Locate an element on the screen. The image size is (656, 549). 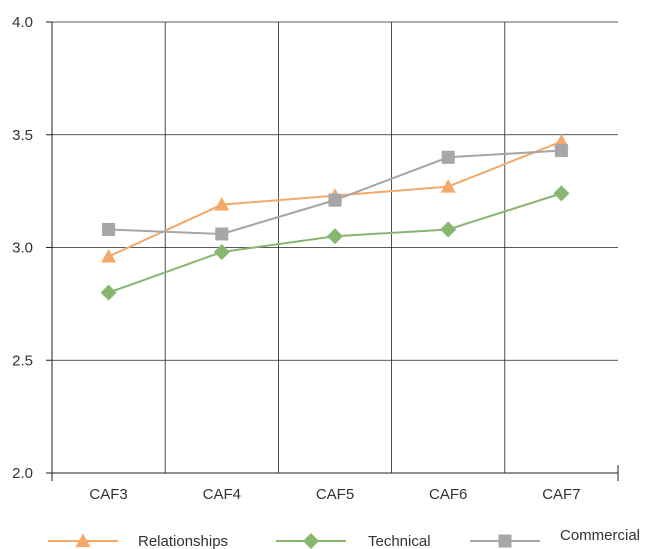
x-tick-label: CAF6 is located at coordinates (448, 494).